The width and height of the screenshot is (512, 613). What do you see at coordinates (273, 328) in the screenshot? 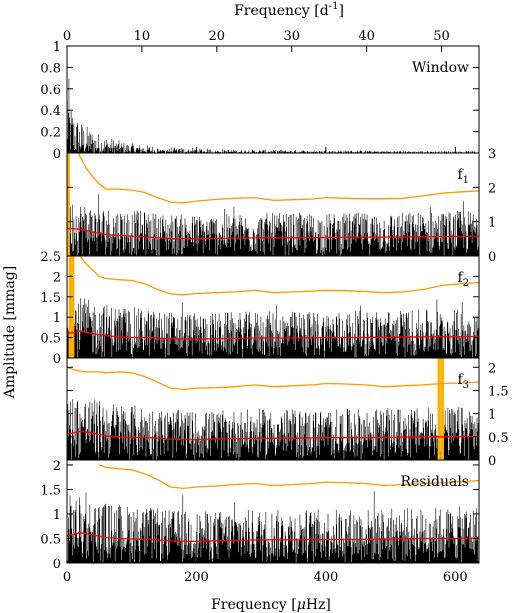
I see `panel-f2-spectrum` at bounding box center [273, 328].